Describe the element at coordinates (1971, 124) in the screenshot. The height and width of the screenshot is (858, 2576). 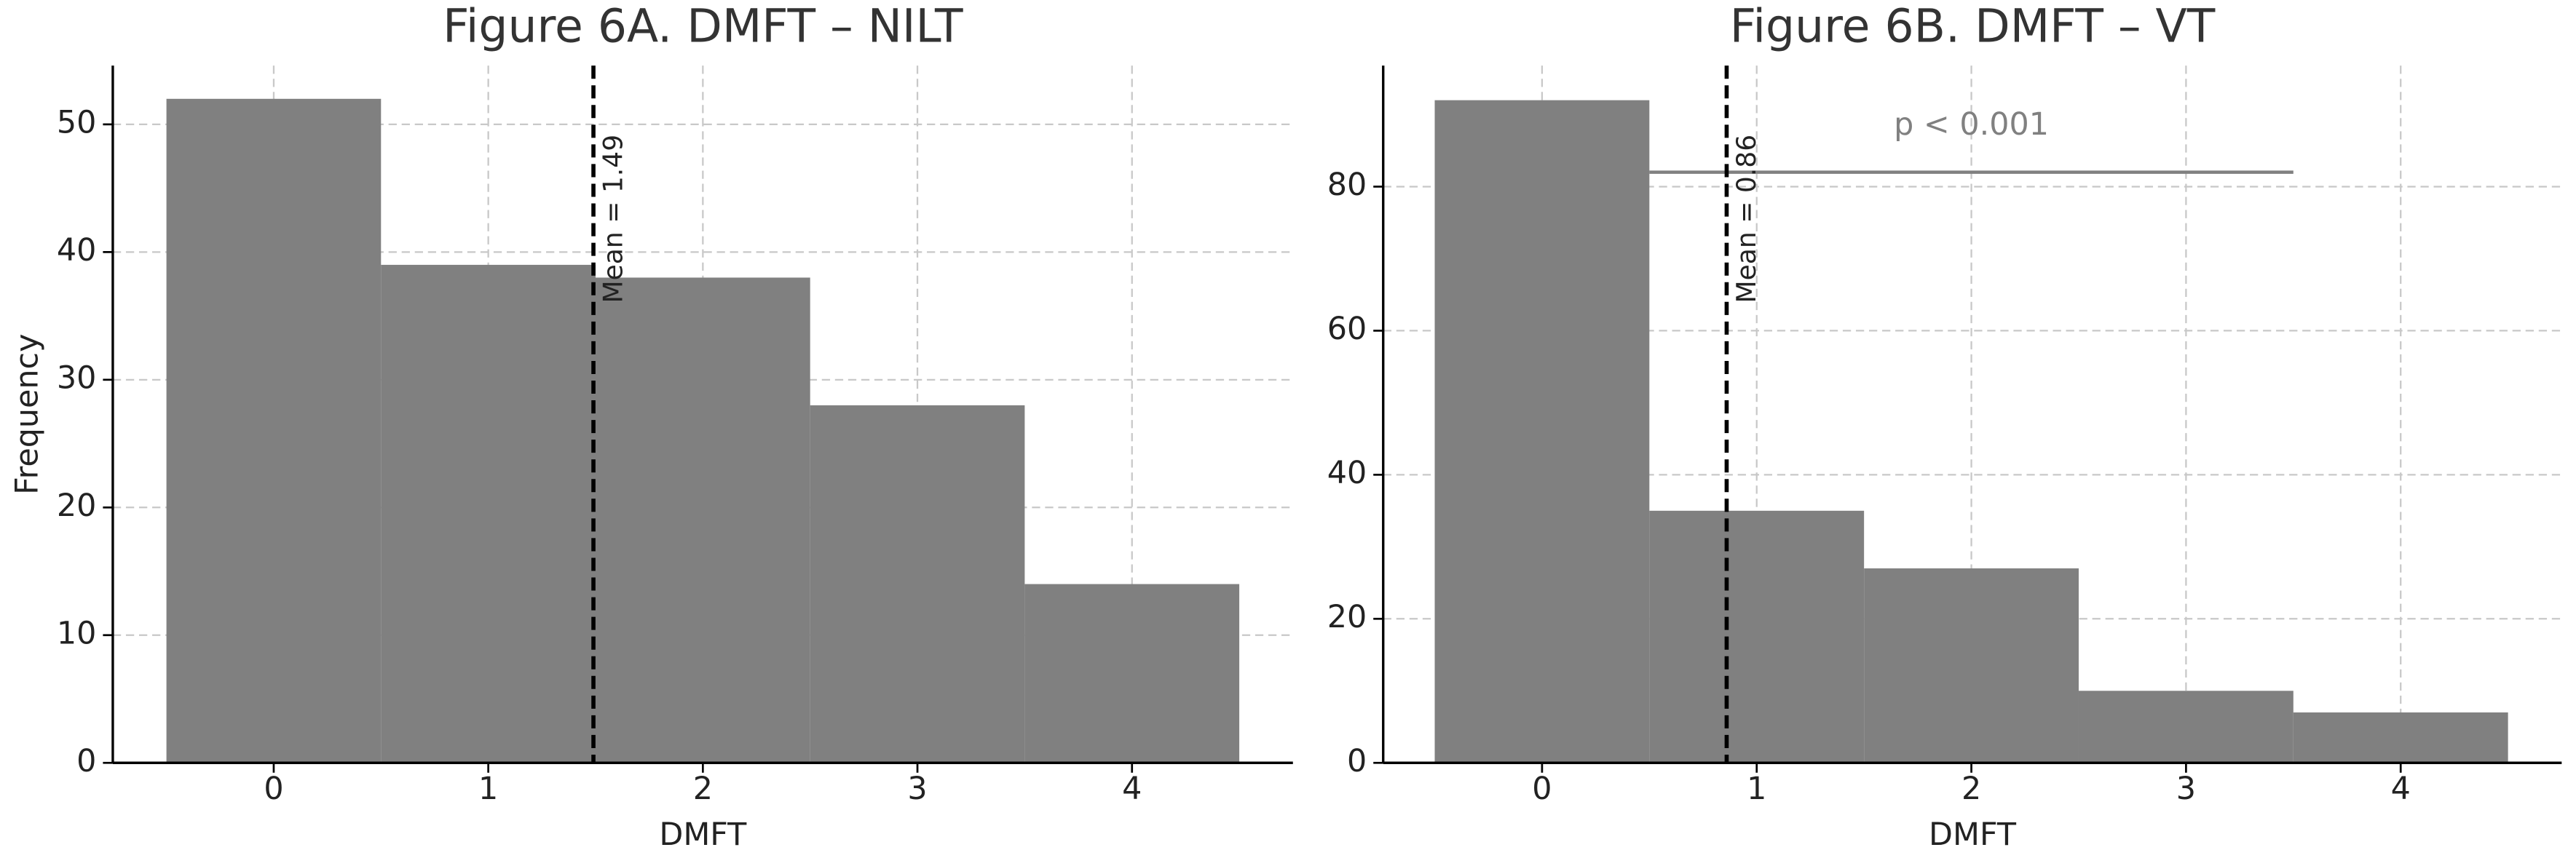
I see `significance-label: p < 0.001` at that location.